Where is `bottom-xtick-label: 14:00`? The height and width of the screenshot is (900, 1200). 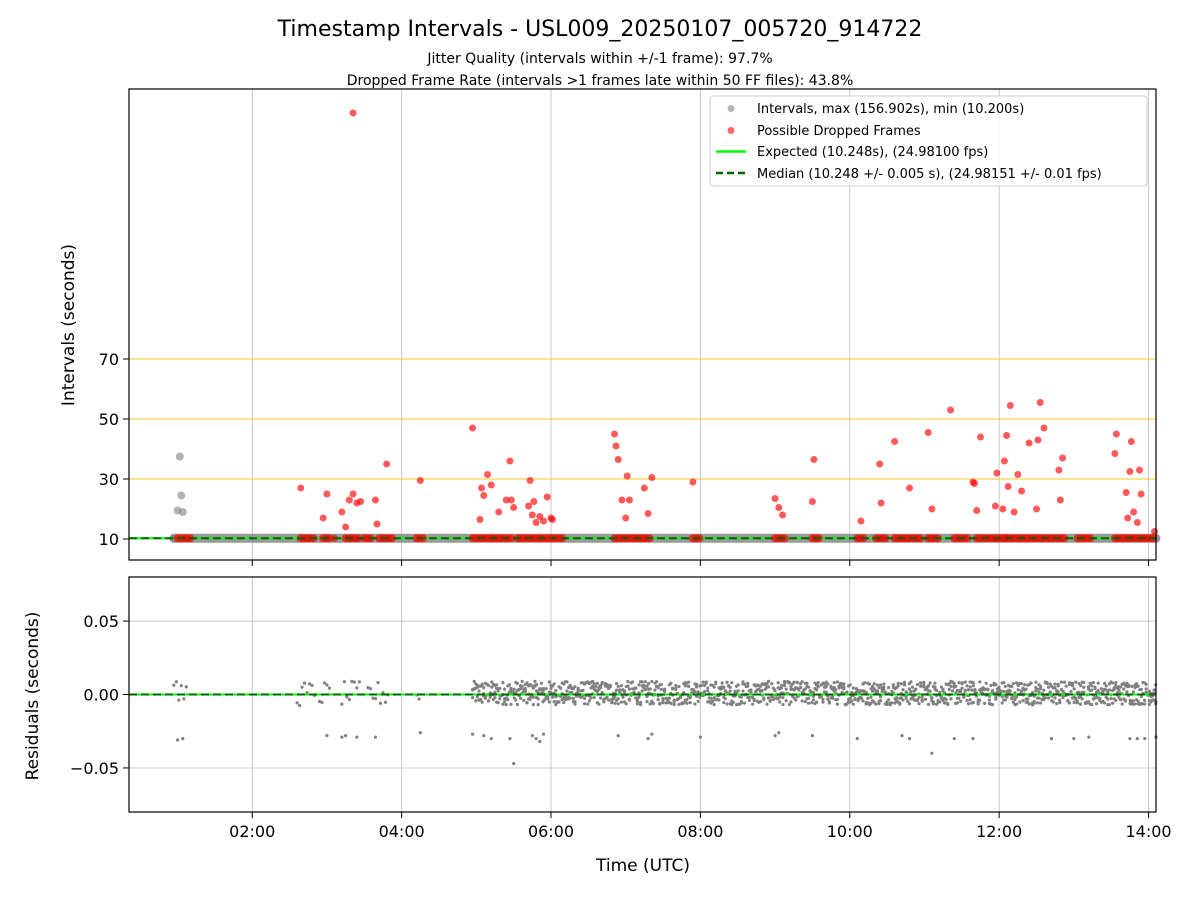 bottom-xtick-label: 14:00 is located at coordinates (1148, 831).